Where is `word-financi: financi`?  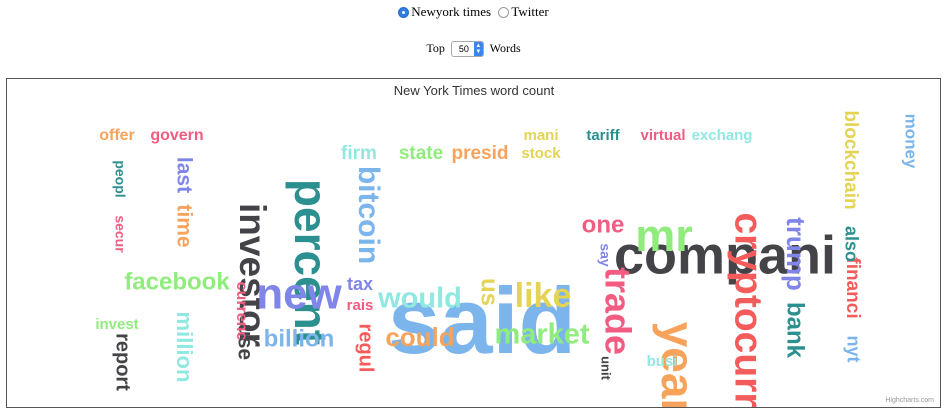
word-financi: financi is located at coordinates (852, 287).